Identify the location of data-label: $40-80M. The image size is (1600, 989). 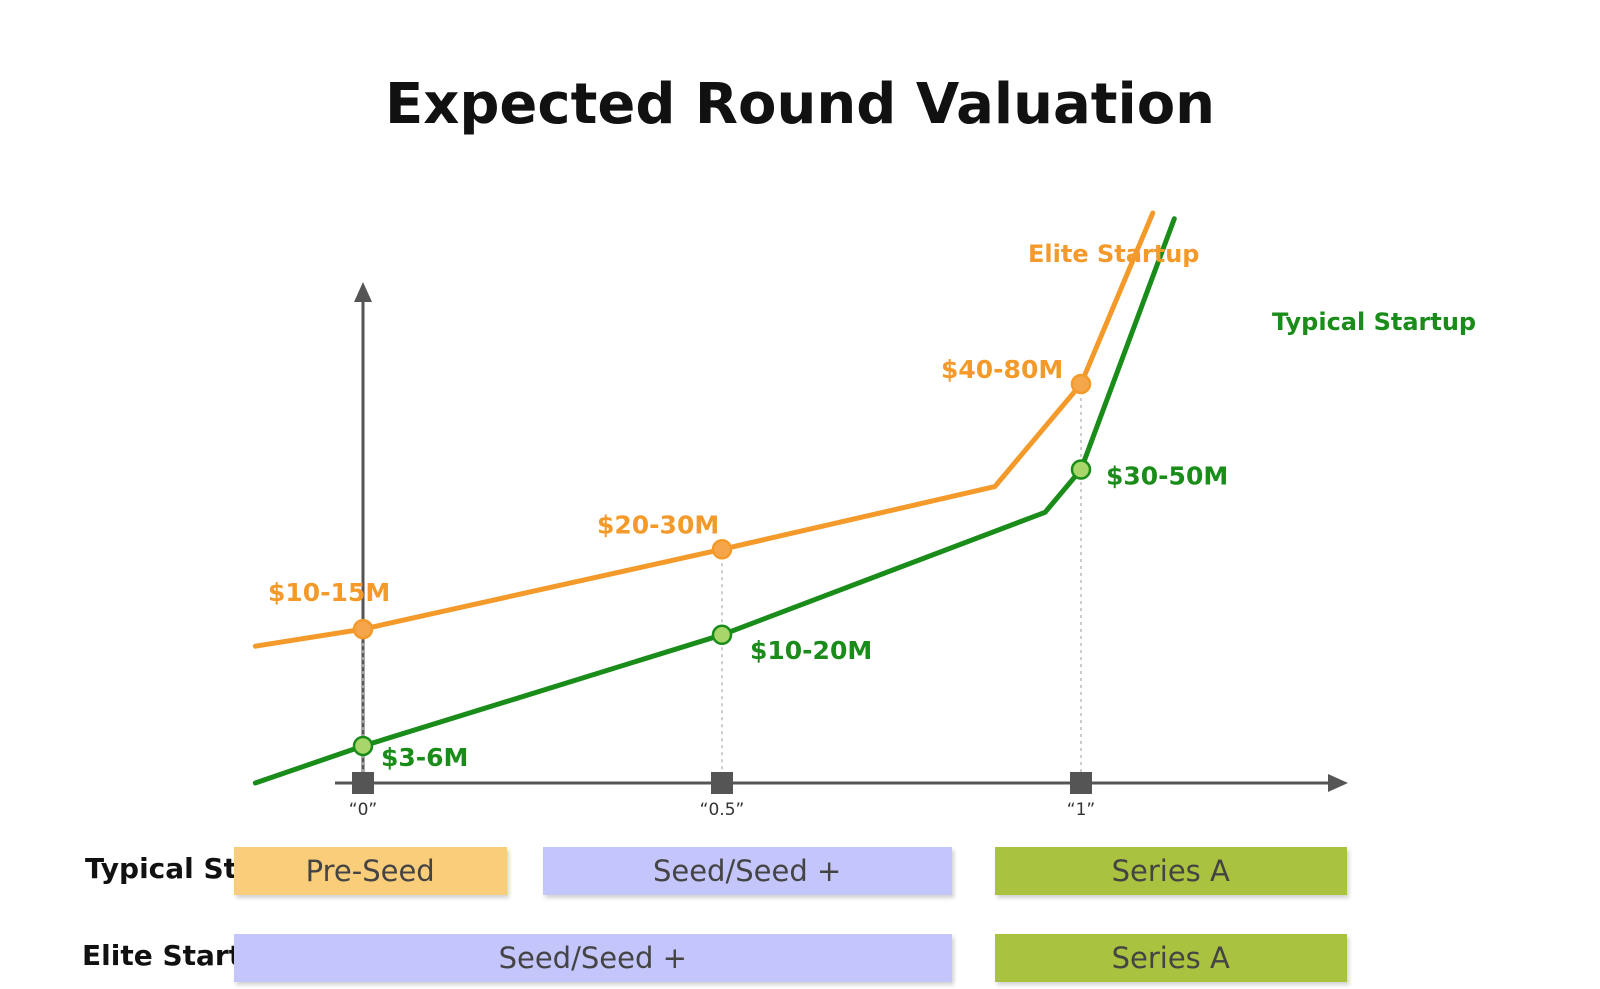
(1002, 369).